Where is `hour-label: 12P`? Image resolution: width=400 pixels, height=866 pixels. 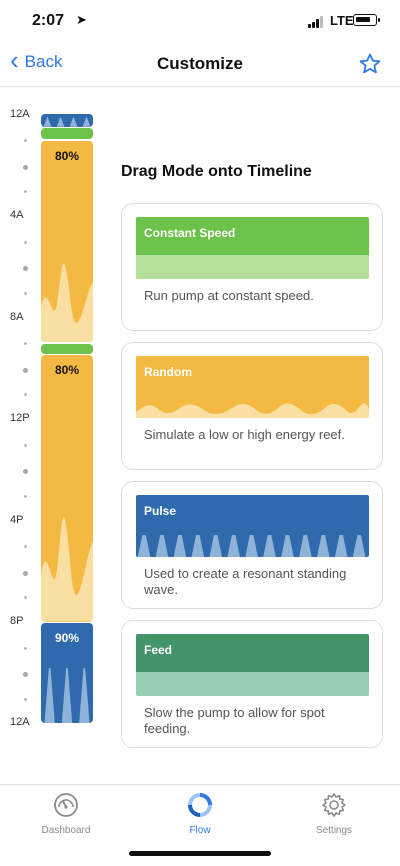 hour-label: 12P is located at coordinates (20, 418).